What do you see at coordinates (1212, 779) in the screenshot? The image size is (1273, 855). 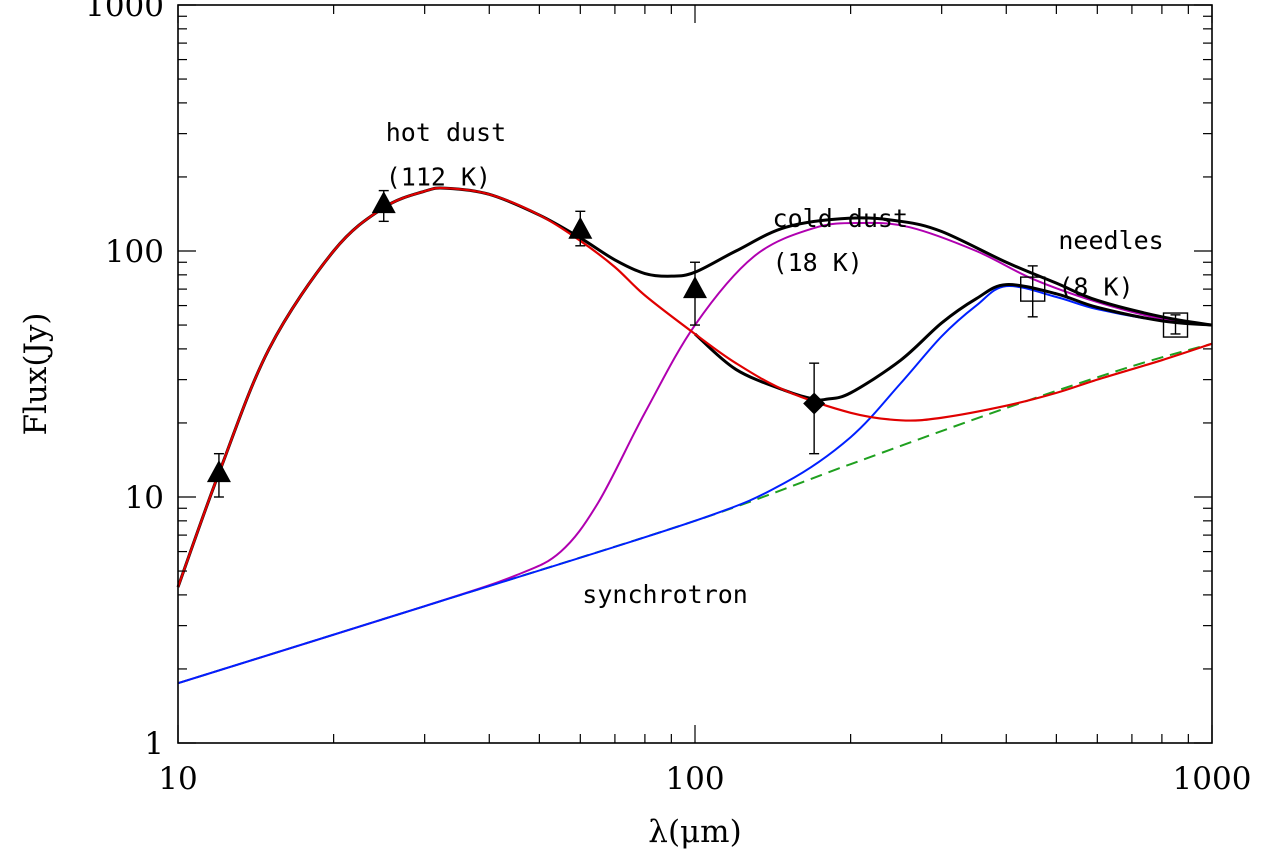 I see `x-tick-label-2: 1000` at bounding box center [1212, 779].